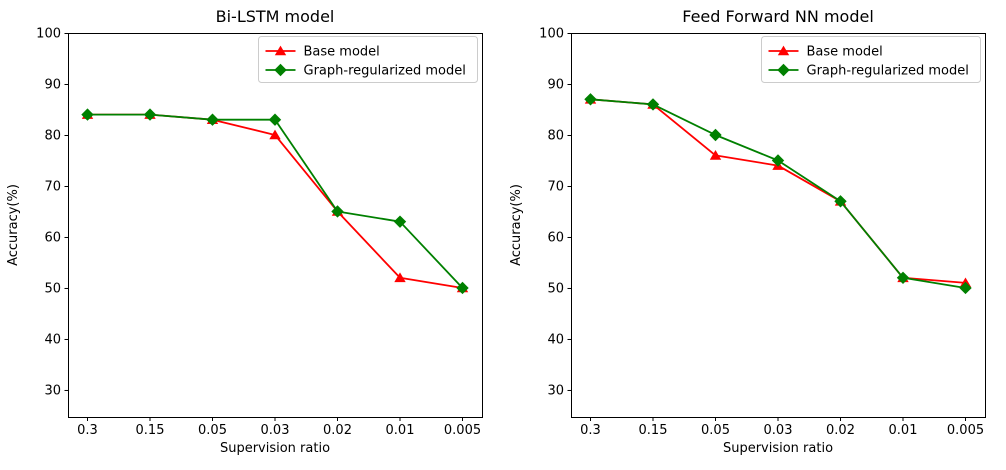 This screenshot has width=1006, height=470. Describe the element at coordinates (275, 448) in the screenshot. I see `bilstm-x-axis-label: Supervision ratio` at that location.